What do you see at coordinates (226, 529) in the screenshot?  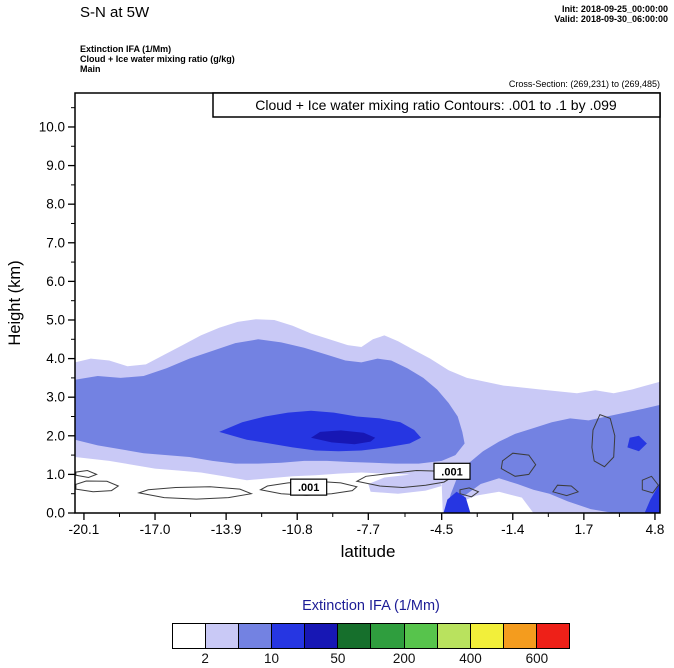 I see `x-tick-label: -13.9` at bounding box center [226, 529].